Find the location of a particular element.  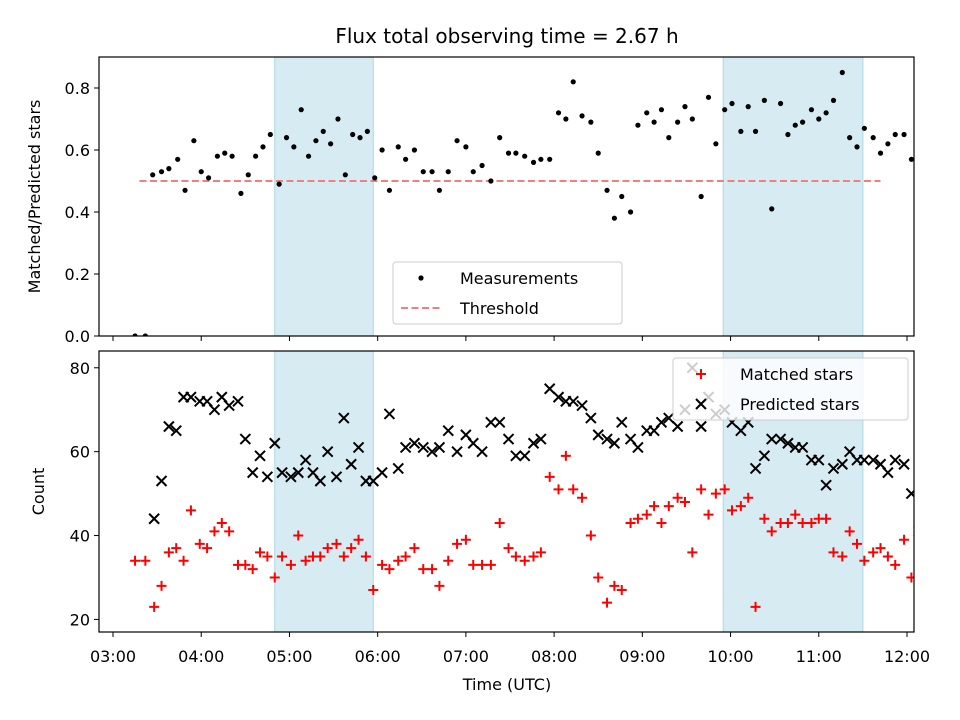

x-tick-label: 08:00 is located at coordinates (554, 656).